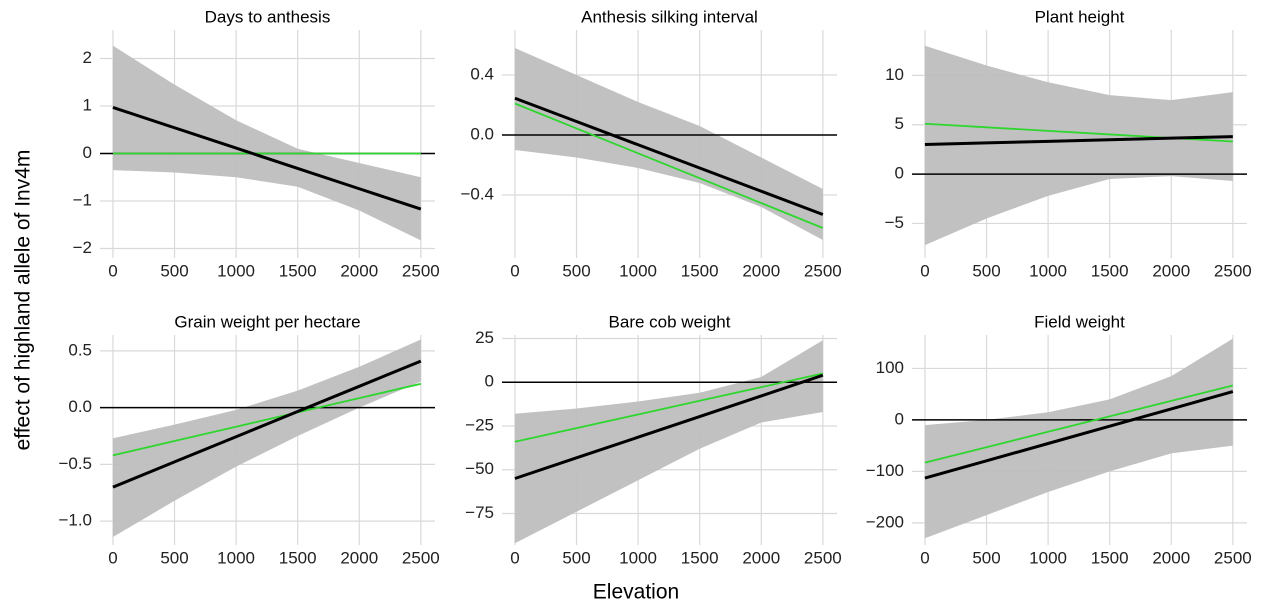 This screenshot has height=605, width=1271. Describe the element at coordinates (75, 520) in the screenshot. I see `y-tick-label: −1.0` at that location.